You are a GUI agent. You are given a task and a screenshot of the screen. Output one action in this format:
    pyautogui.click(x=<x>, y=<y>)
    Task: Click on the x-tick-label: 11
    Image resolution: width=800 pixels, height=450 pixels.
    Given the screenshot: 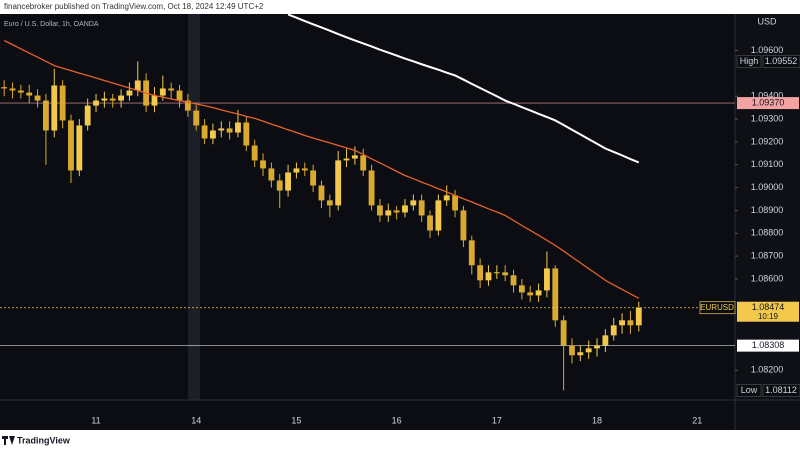 What is the action you would take?
    pyautogui.click(x=95, y=420)
    